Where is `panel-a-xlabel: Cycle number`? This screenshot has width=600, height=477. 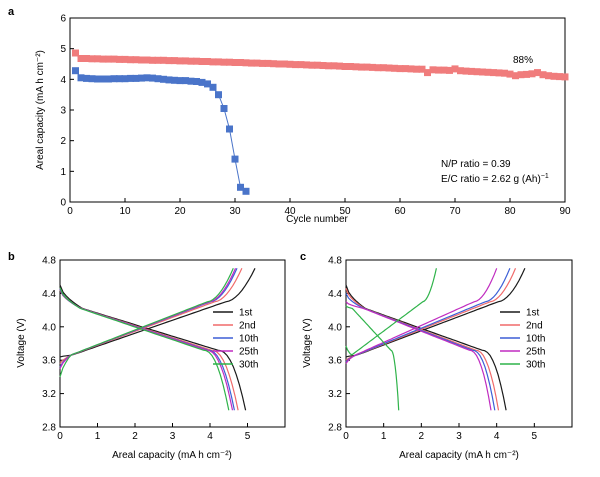 panel-a-xlabel: Cycle number is located at coordinates (317, 219).